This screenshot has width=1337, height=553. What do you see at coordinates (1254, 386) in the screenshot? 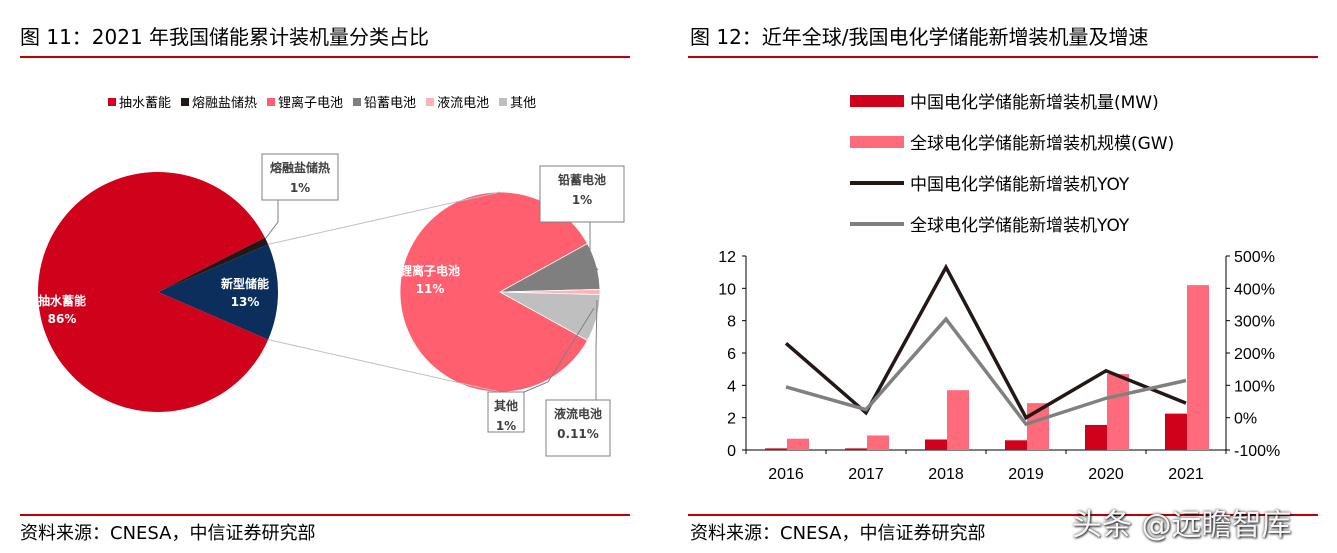
I see `right-tick-label: 100%` at bounding box center [1254, 386].